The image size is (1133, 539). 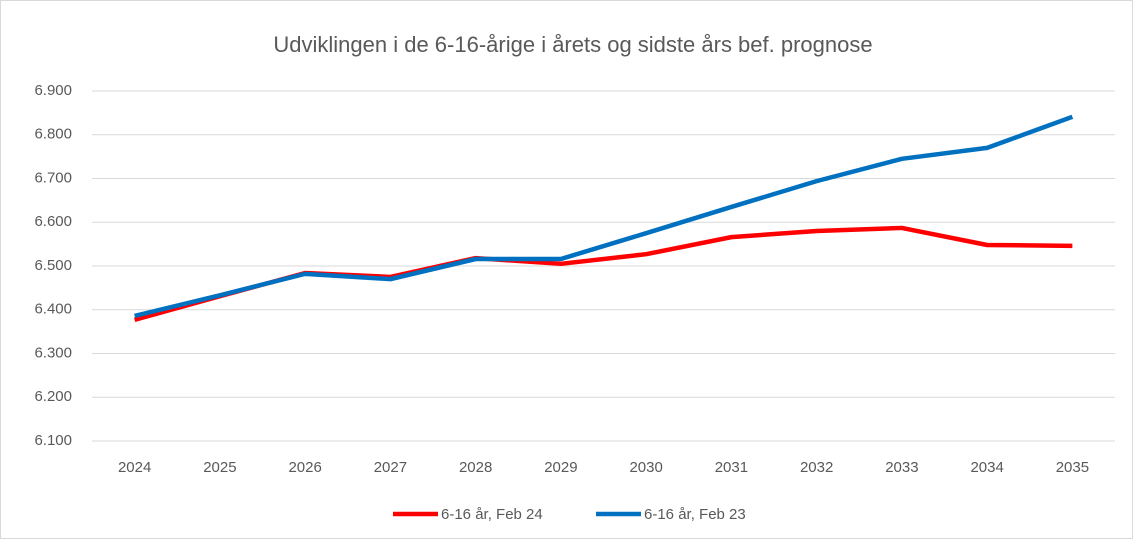 What do you see at coordinates (645, 467) in the screenshot?
I see `x-tick-label: 2030` at bounding box center [645, 467].